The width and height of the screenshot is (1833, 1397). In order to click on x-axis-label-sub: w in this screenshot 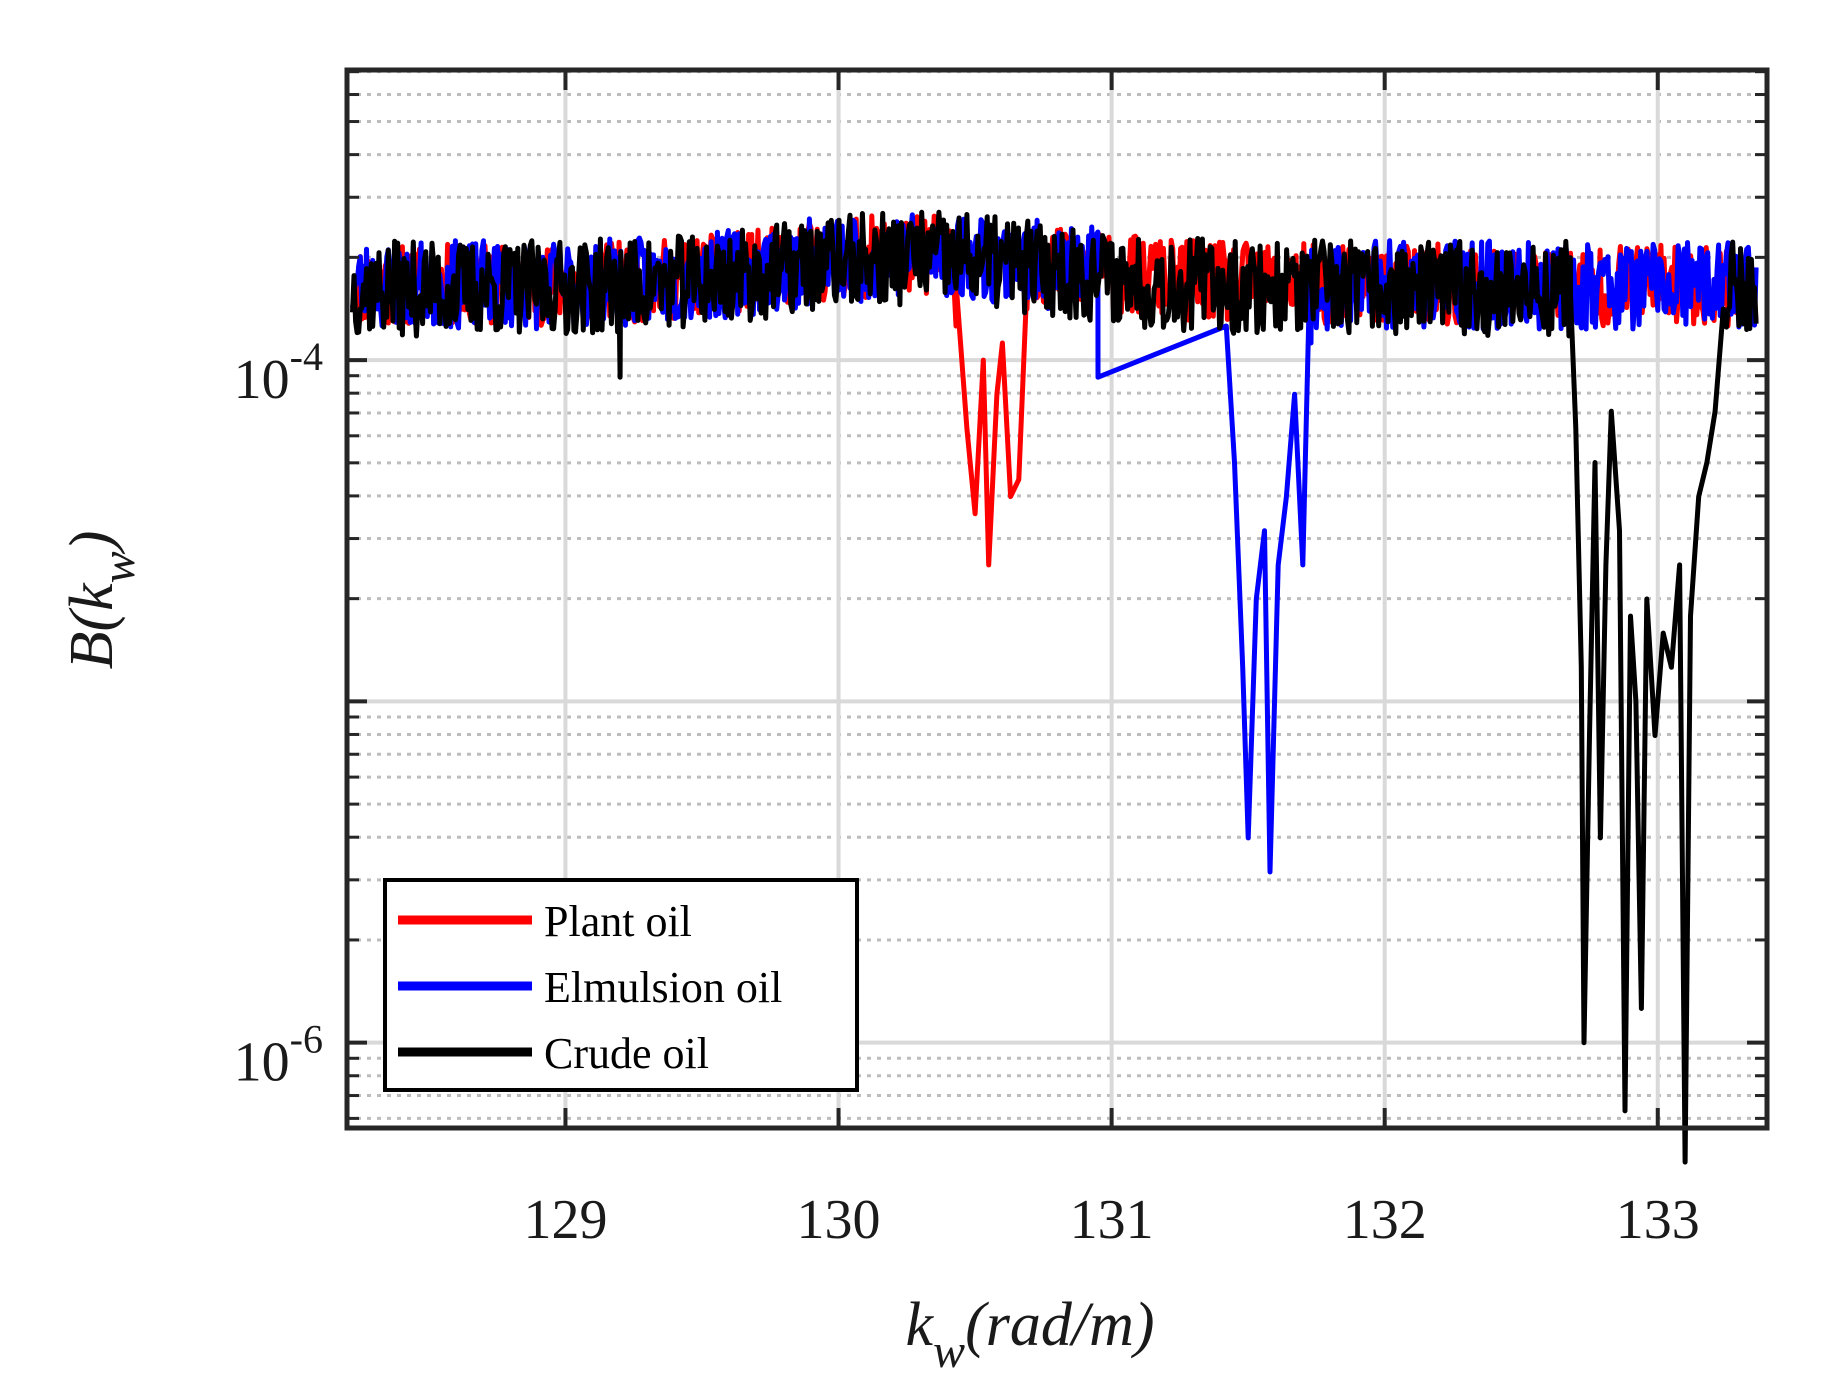, I will do `click(949, 1351)`.